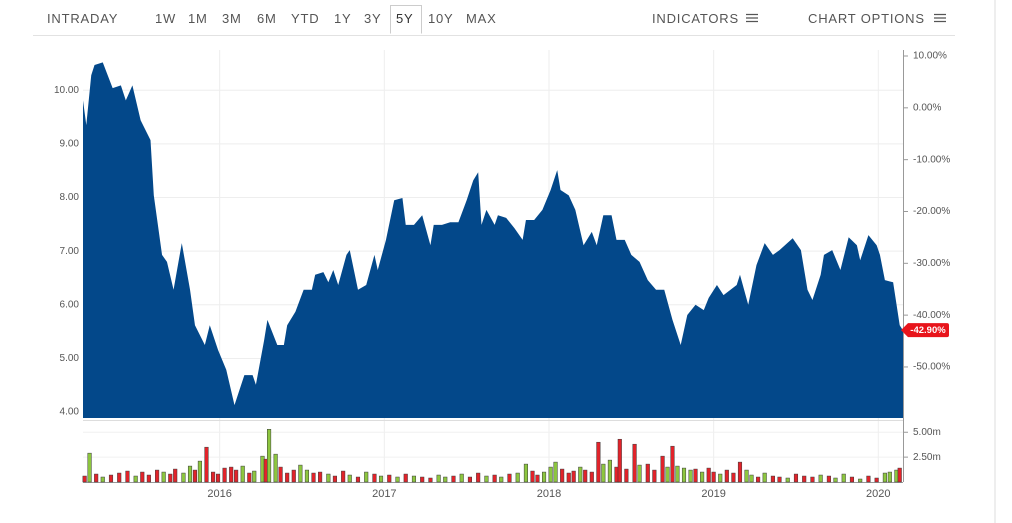  I want to click on range-button: 6M, so click(267, 18).